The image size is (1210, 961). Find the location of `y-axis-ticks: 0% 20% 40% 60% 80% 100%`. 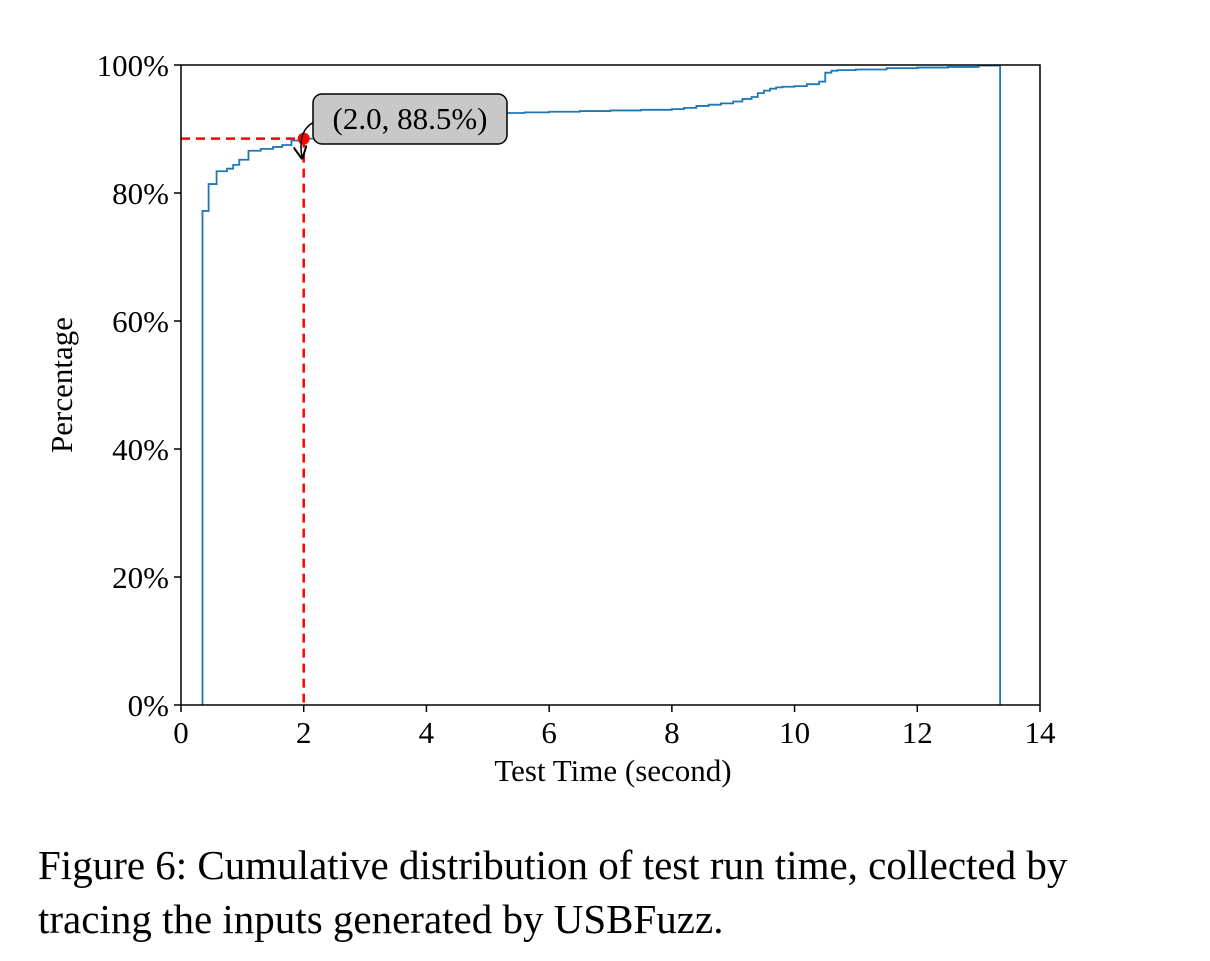

y-axis-ticks: 0% 20% 40% 60% 80% 100% is located at coordinates (139, 385).